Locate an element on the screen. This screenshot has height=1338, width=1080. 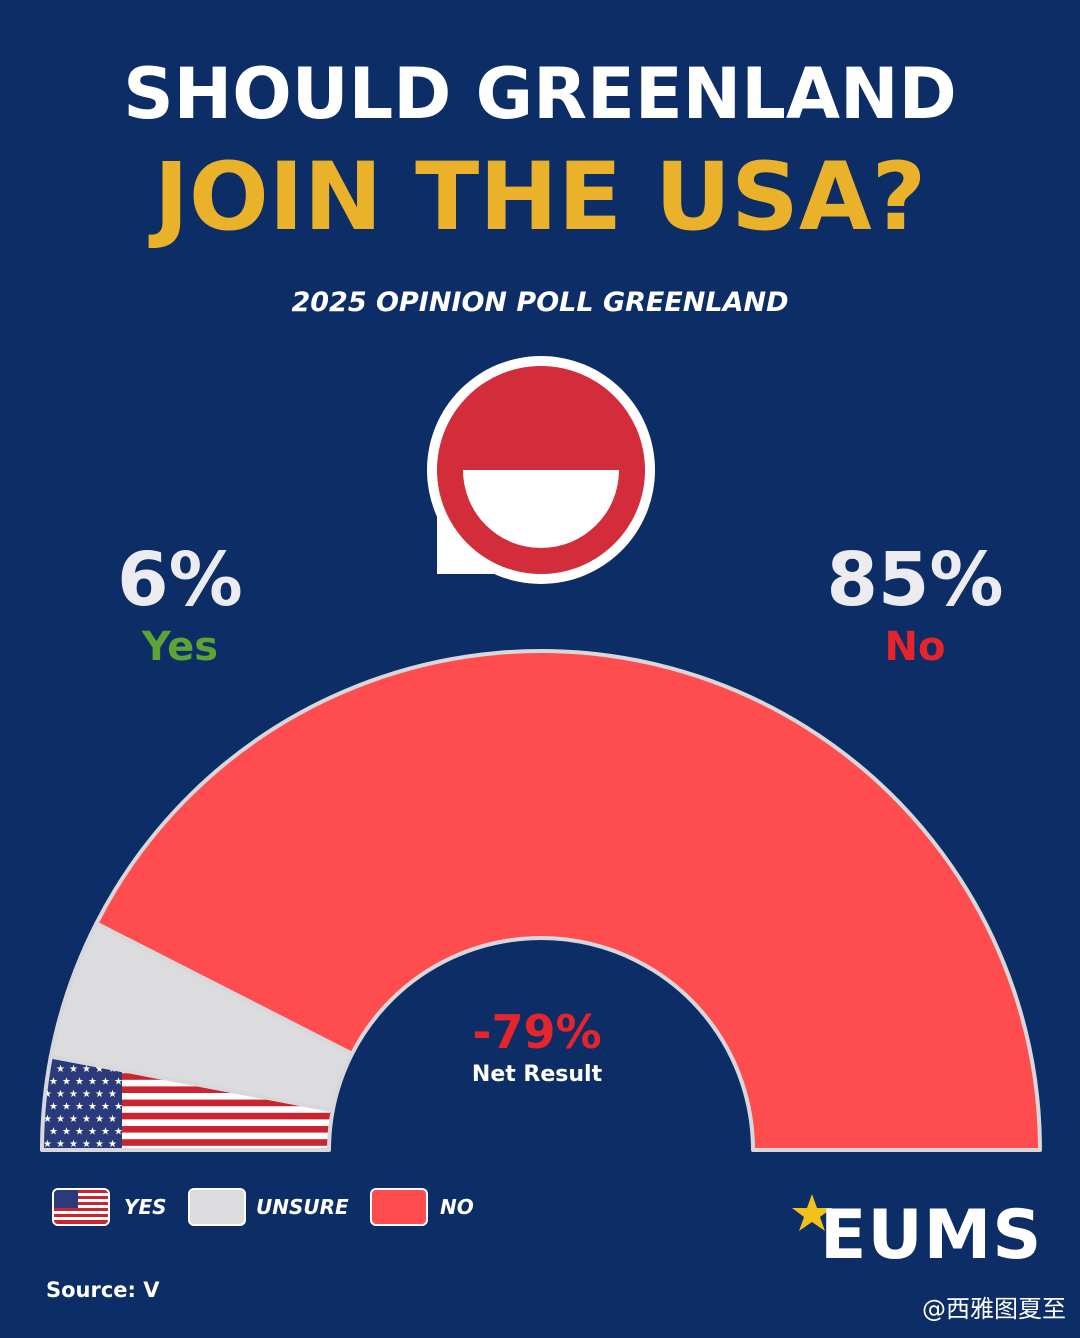
greenland-flag-icon is located at coordinates (541, 470).